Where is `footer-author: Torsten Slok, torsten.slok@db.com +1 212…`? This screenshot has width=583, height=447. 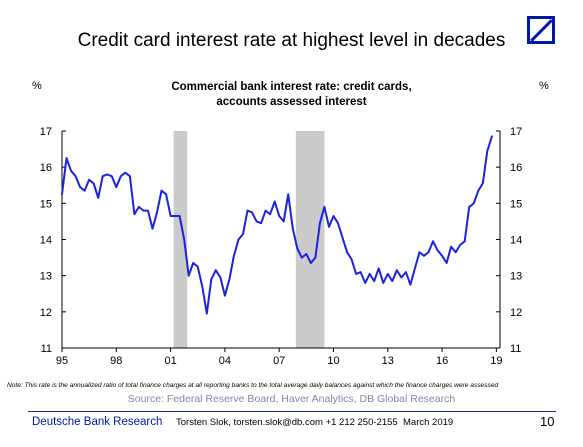
footer-author: Torsten Slok, torsten.slok@db.com +1 212… is located at coordinates (287, 422).